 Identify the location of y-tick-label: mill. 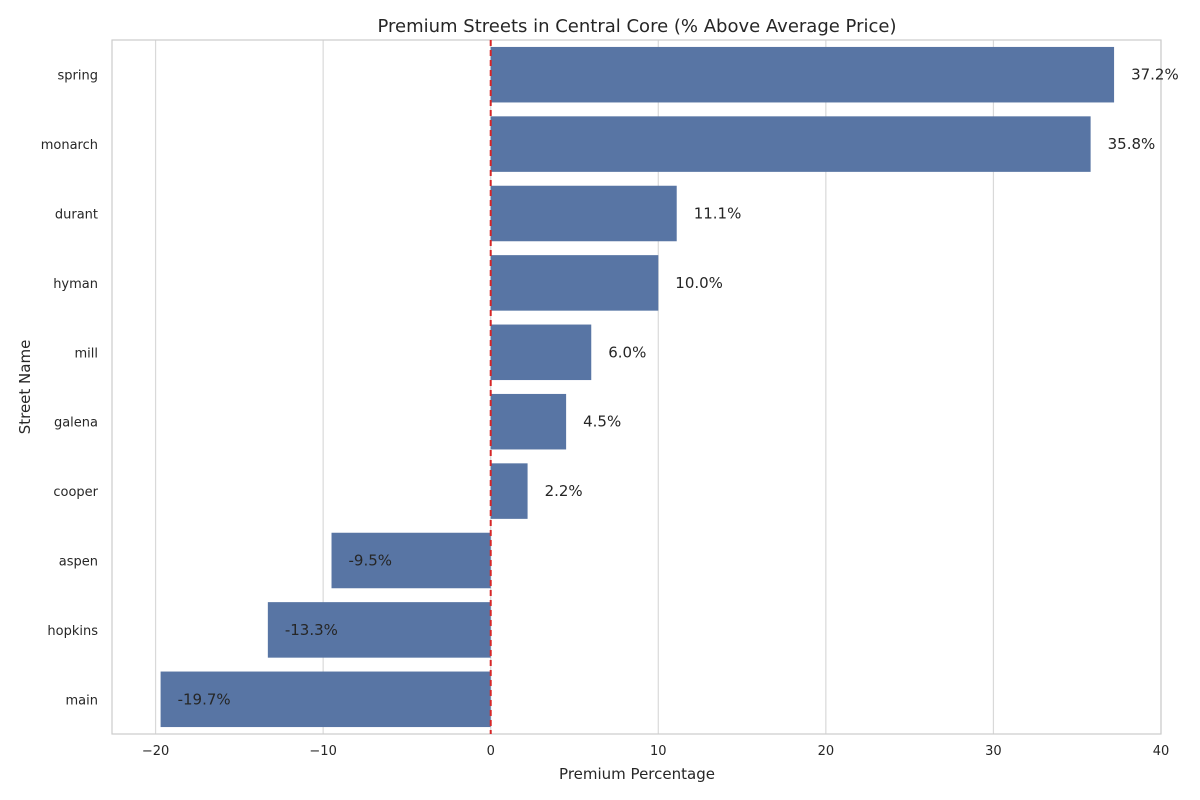
(87, 353).